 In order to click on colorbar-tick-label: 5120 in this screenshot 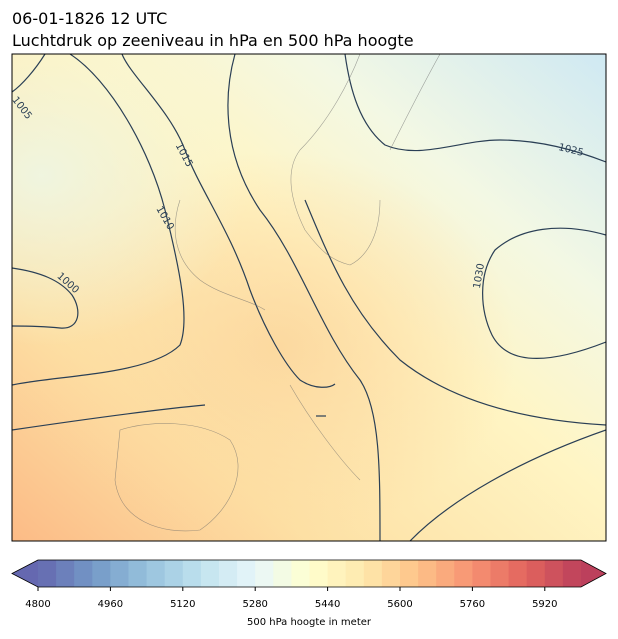, I will do `click(182, 604)`.